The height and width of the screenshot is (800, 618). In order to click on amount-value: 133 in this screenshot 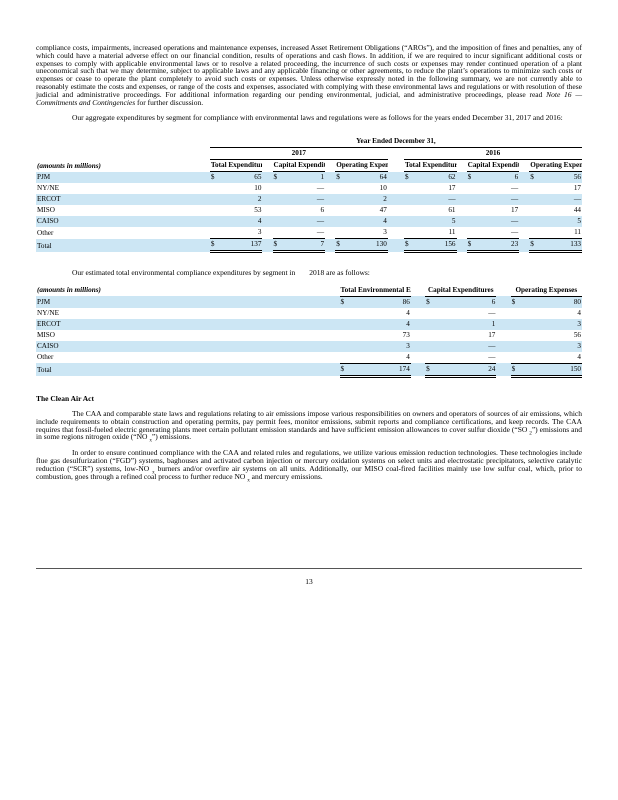, I will do `click(561, 246)`.